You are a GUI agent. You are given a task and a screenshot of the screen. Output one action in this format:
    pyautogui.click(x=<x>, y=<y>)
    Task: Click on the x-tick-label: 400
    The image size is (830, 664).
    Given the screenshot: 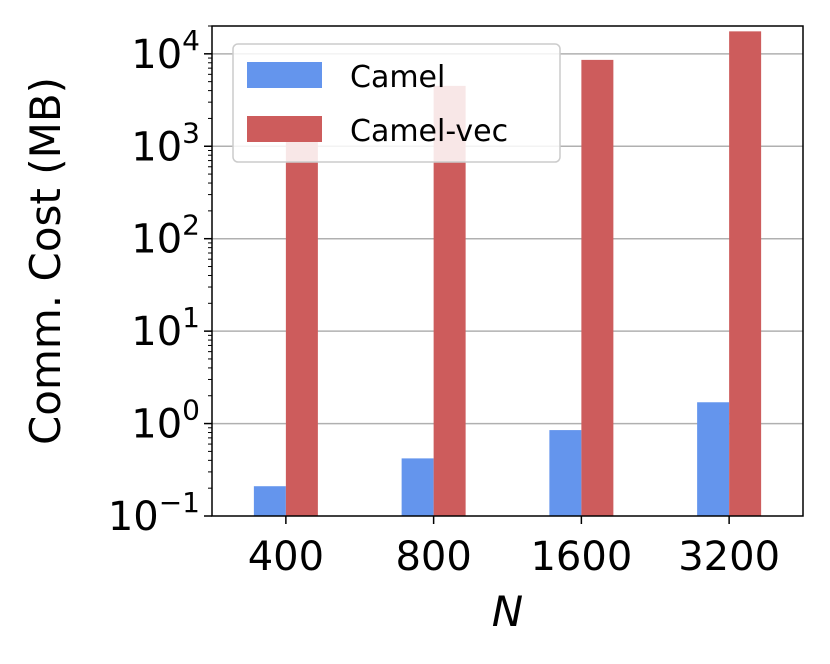 What is the action you would take?
    pyautogui.click(x=286, y=557)
    